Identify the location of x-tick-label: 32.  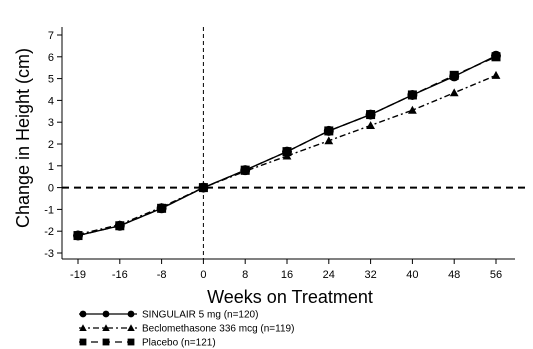
(370, 275).